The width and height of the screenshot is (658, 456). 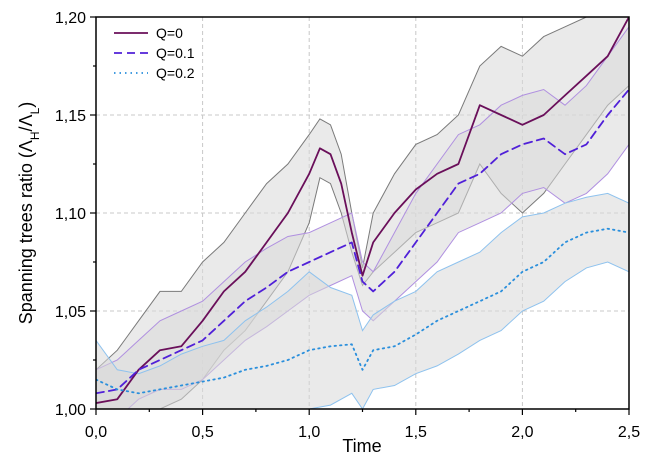 I want to click on y-tick-label: 1,10, so click(x=70, y=214).